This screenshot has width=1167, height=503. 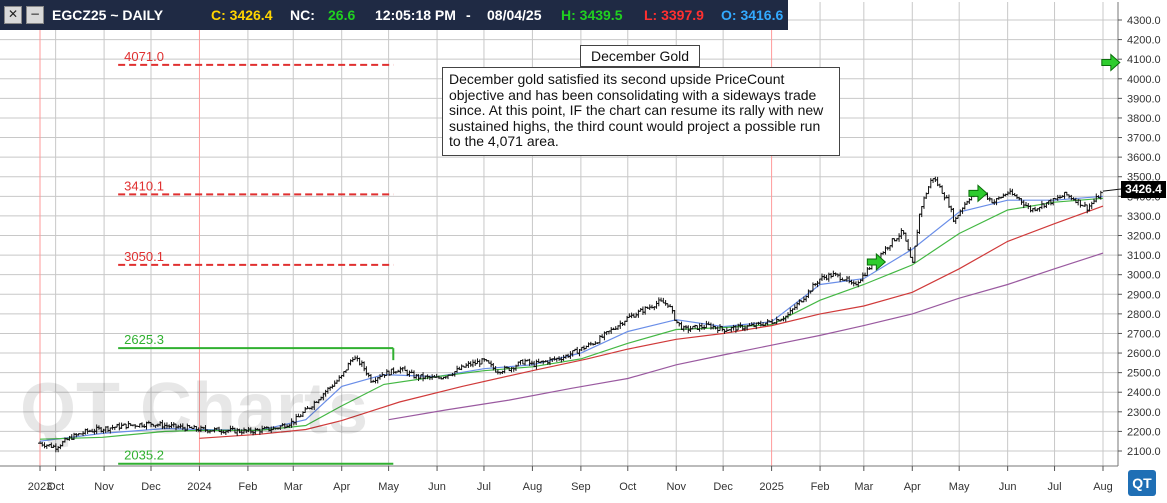 I want to click on x-tick-label: 2025, so click(x=771, y=487).